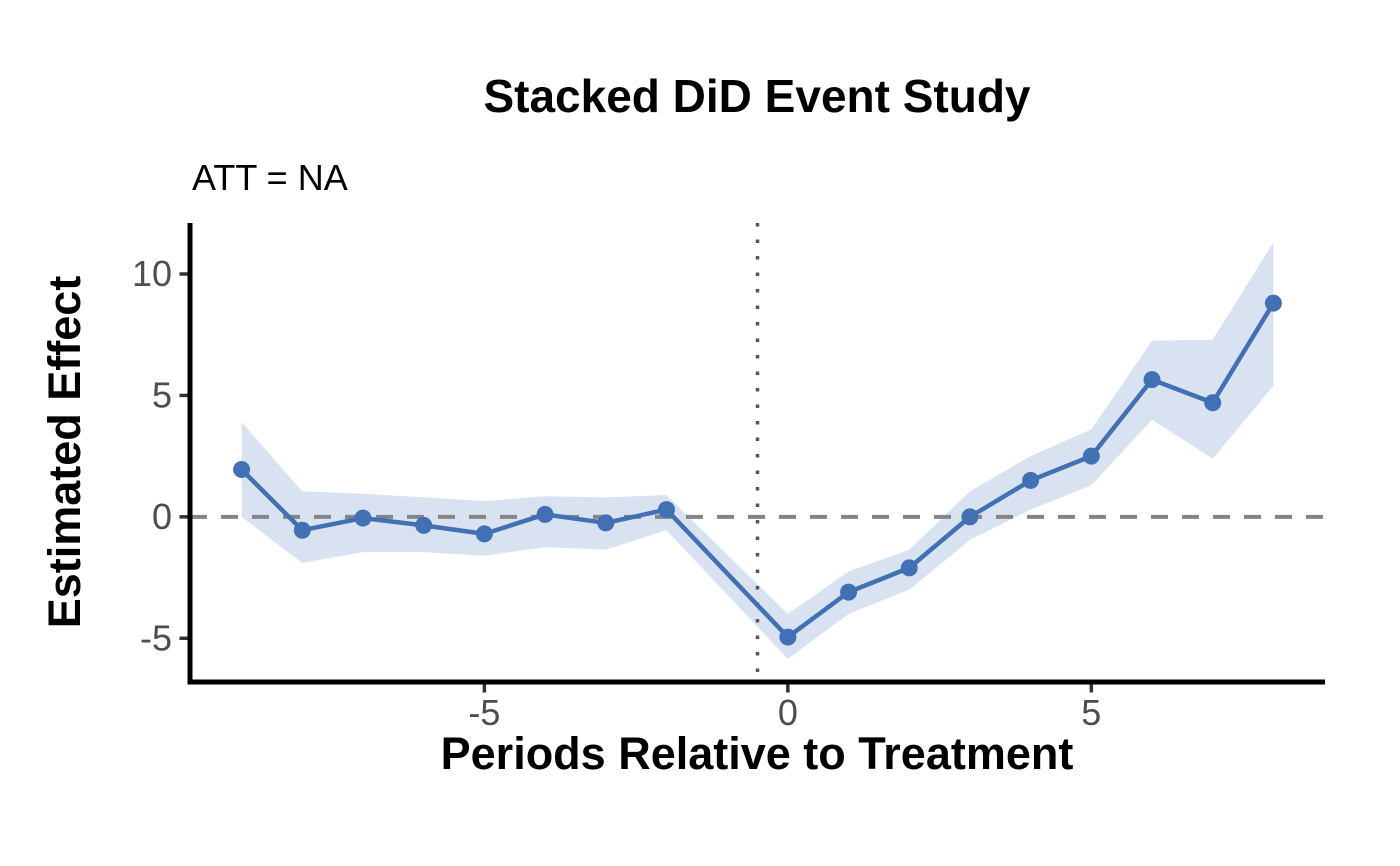  What do you see at coordinates (1091, 712) in the screenshot?
I see `x-tick-label: 5` at bounding box center [1091, 712].